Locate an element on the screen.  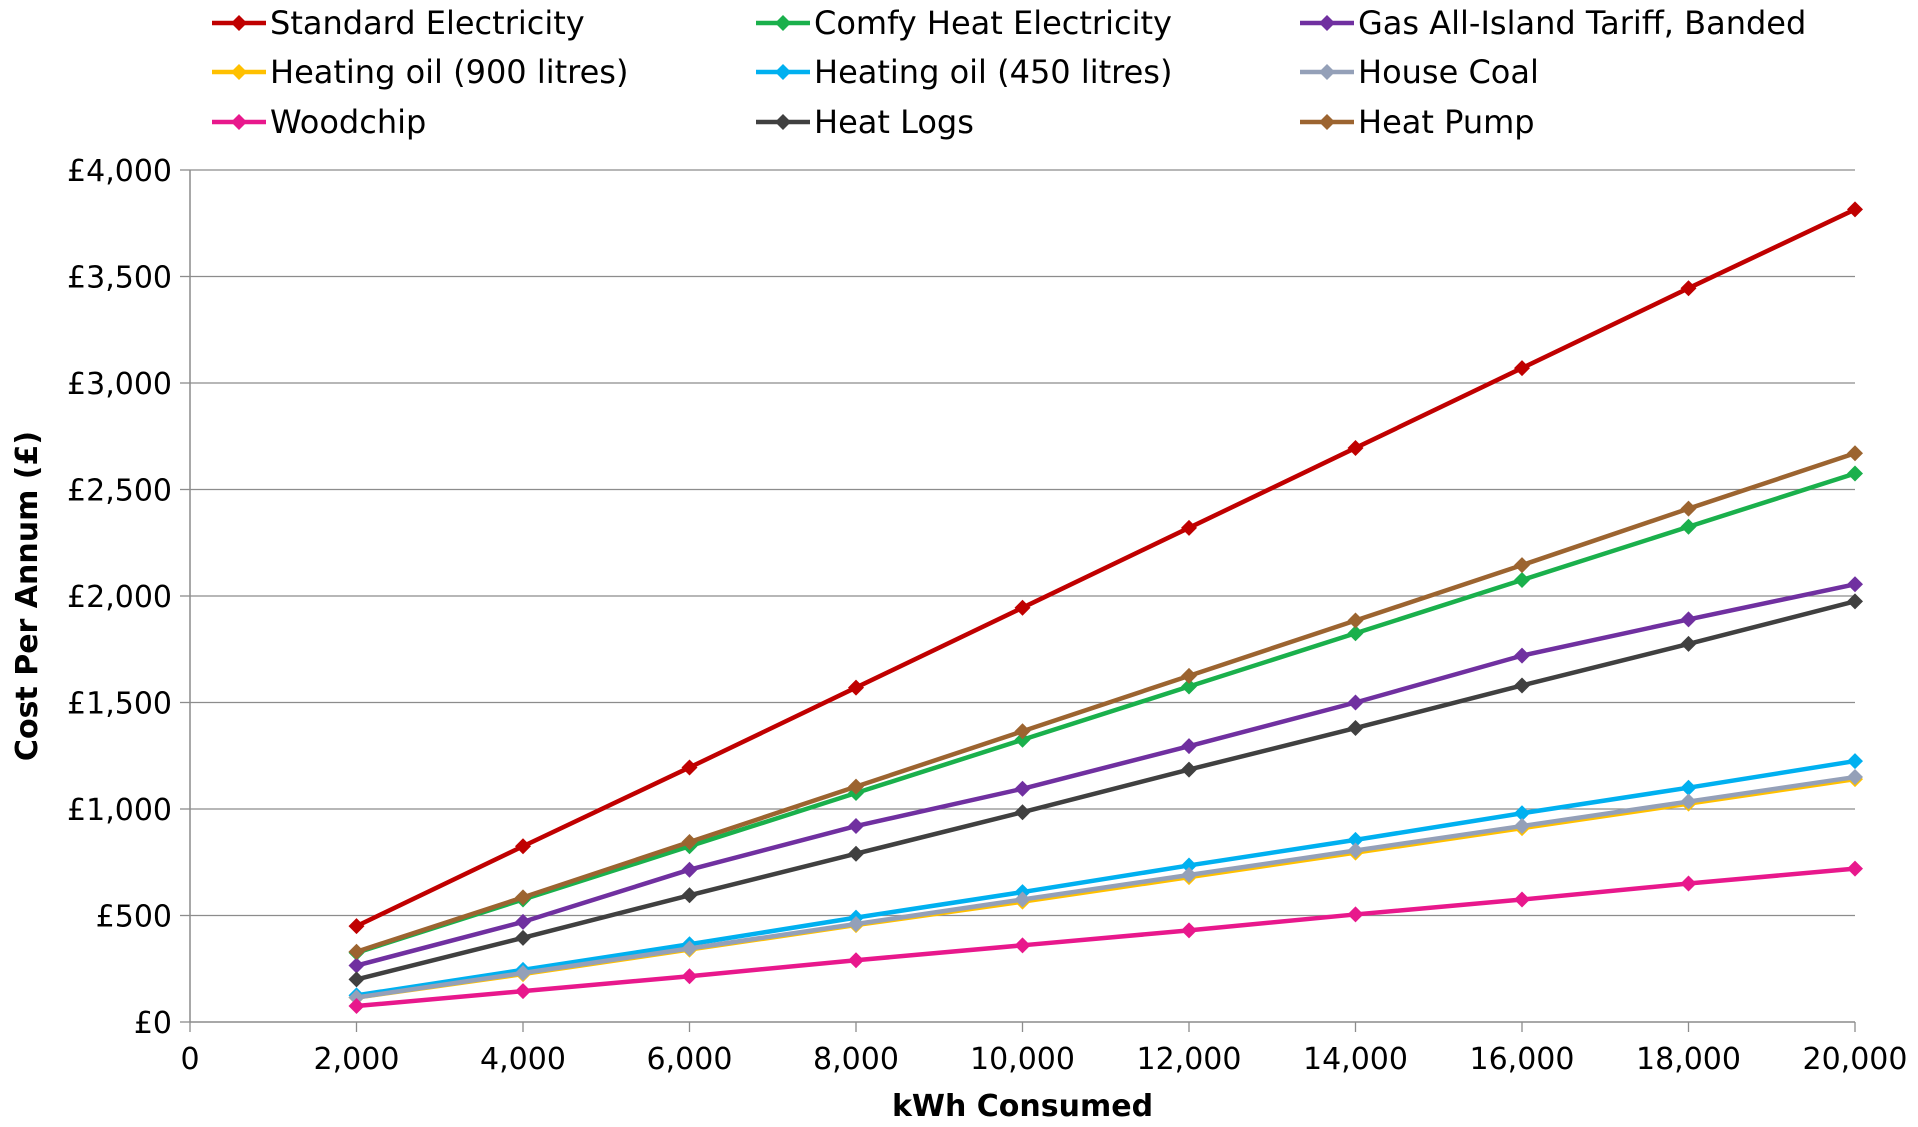
x-tick-label: 8,000 is located at coordinates (856, 1059).